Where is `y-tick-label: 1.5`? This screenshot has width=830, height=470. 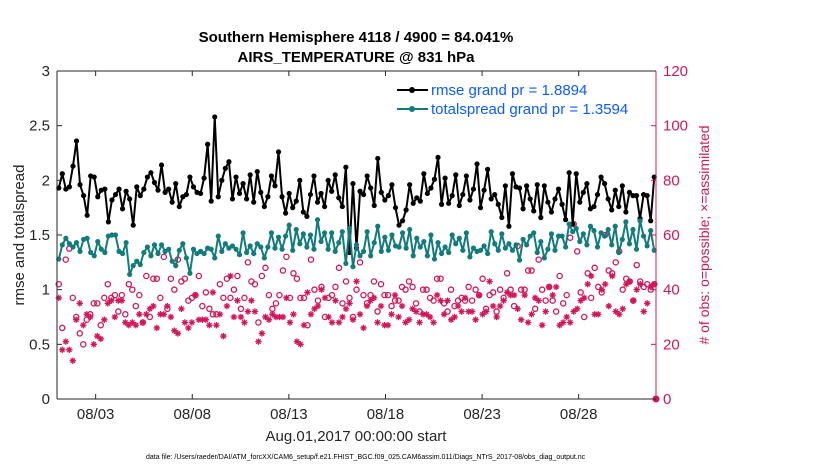 y-tick-label: 1.5 is located at coordinates (39, 235).